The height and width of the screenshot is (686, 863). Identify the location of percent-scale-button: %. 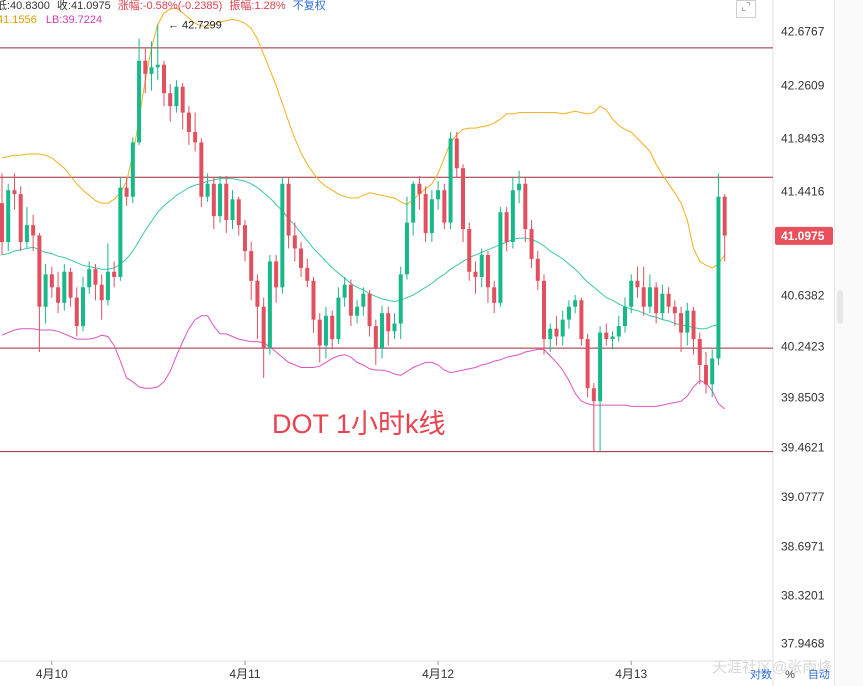
(790, 675).